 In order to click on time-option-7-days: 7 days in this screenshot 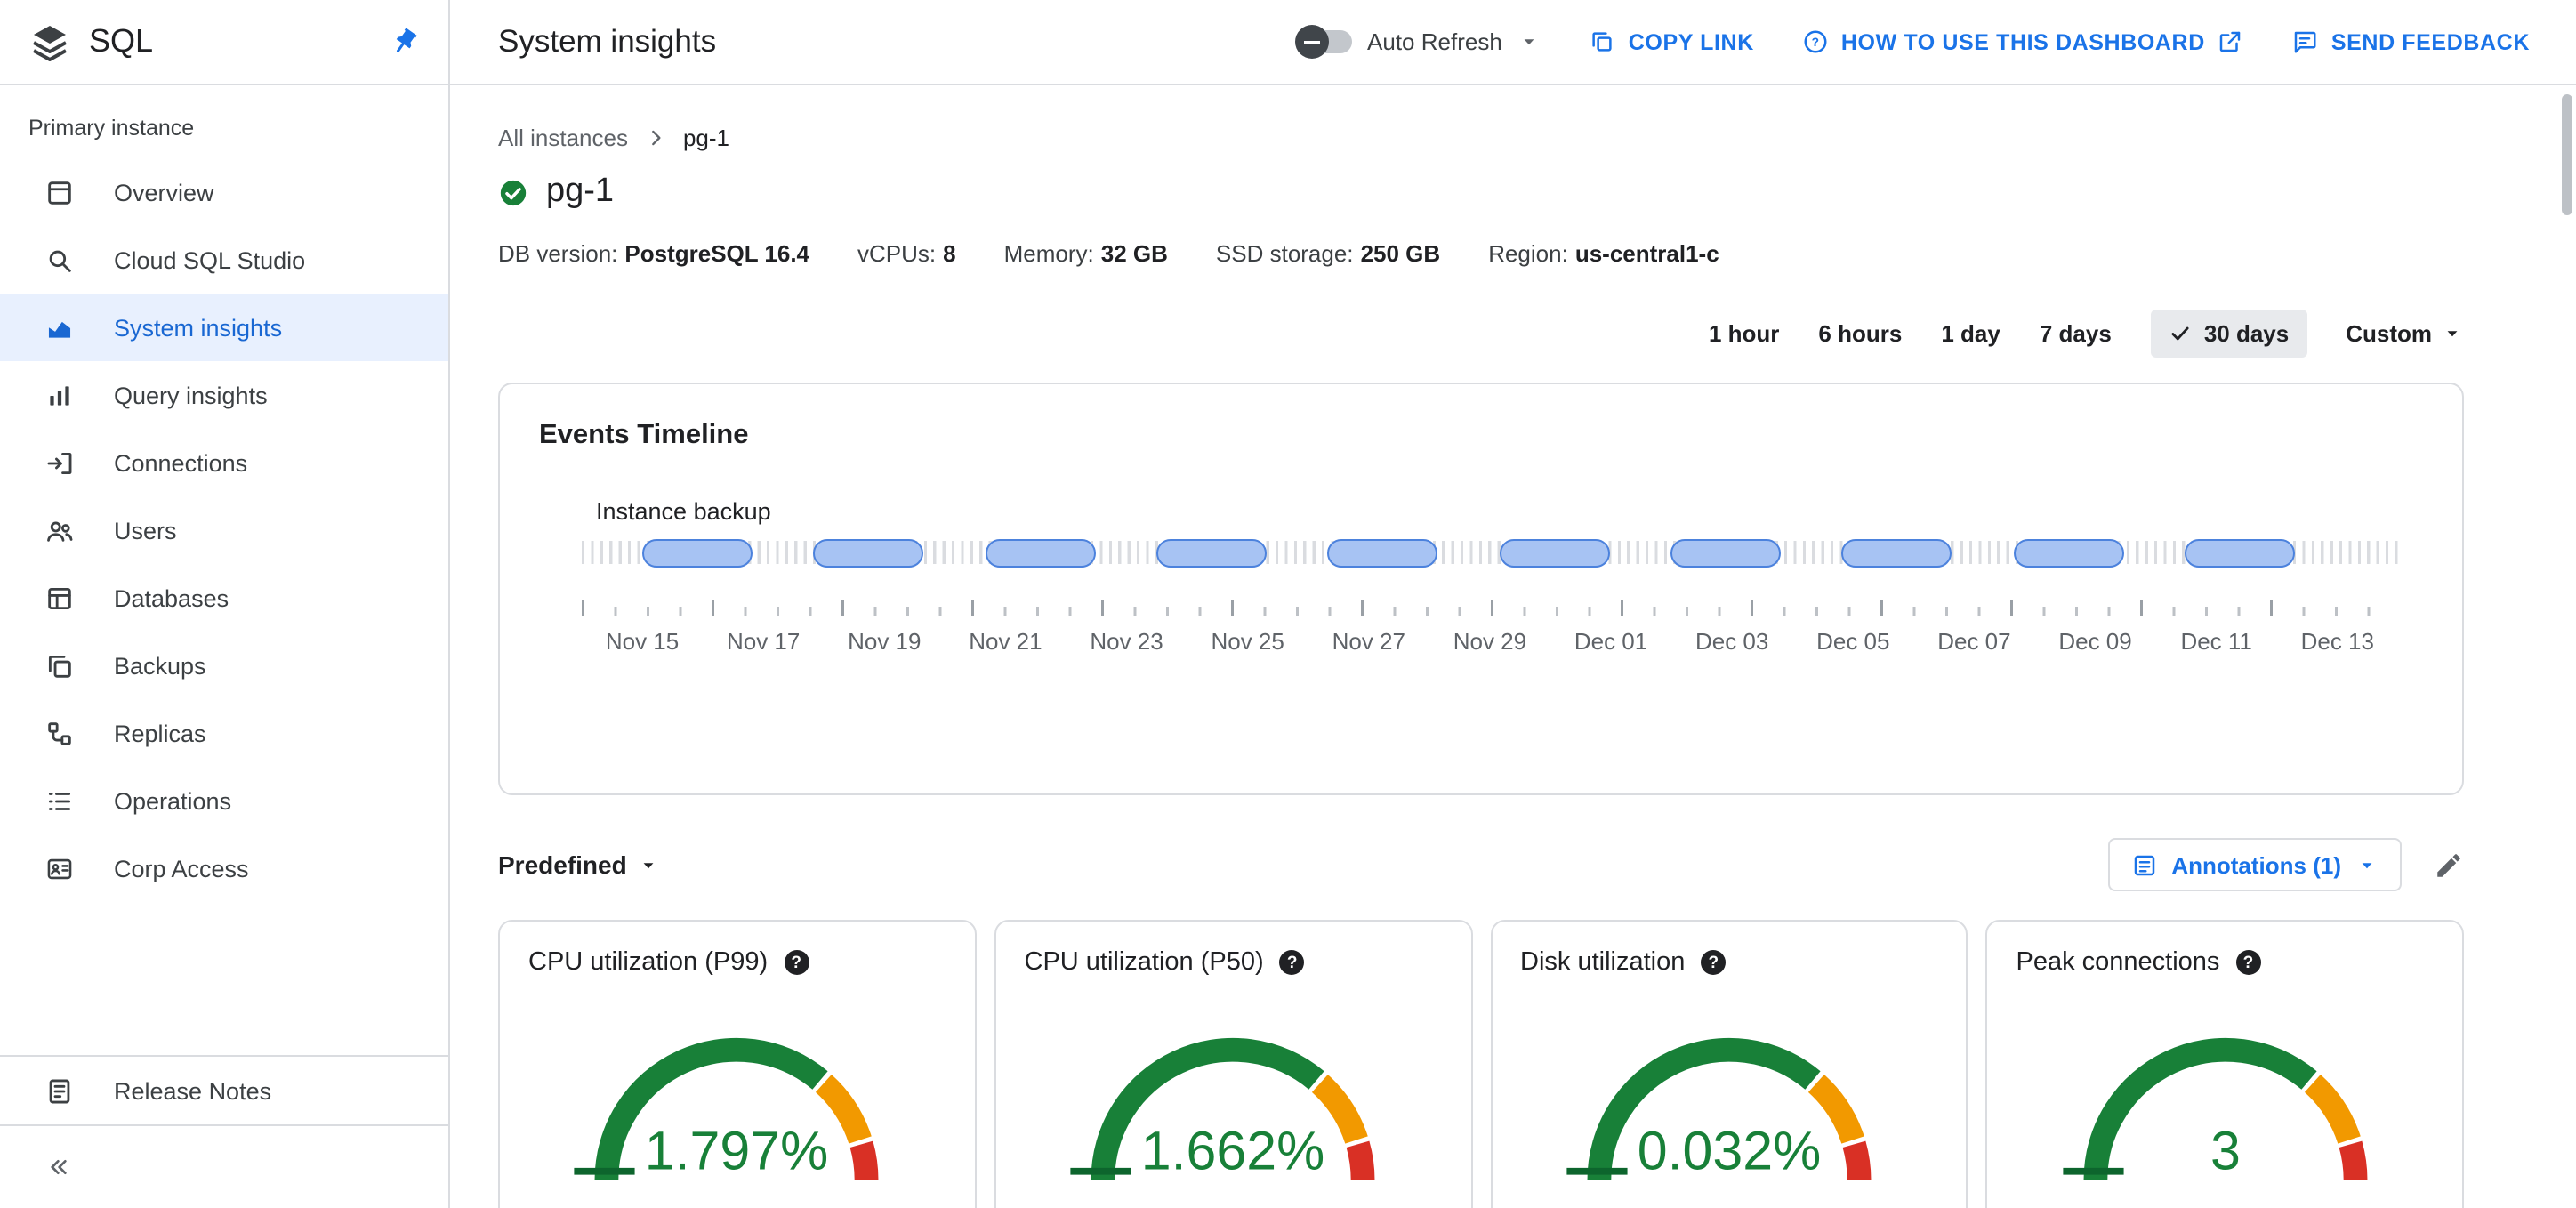, I will do `click(2075, 333)`.